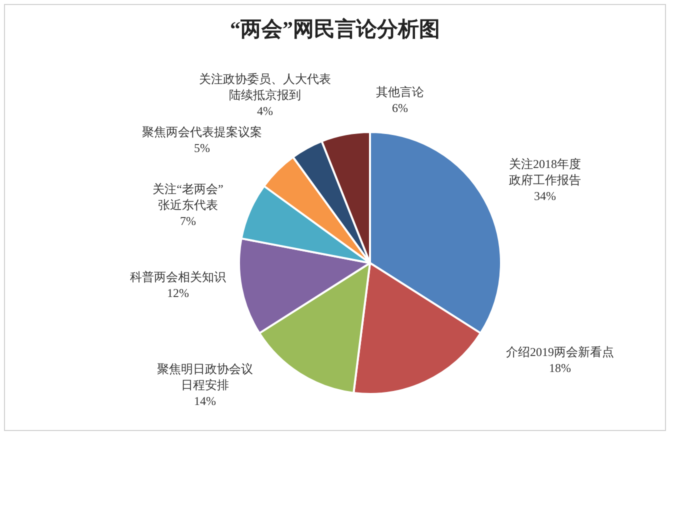 Image resolution: width=675 pixels, height=509 pixels. I want to click on slice-label: 其他言论, so click(400, 92).